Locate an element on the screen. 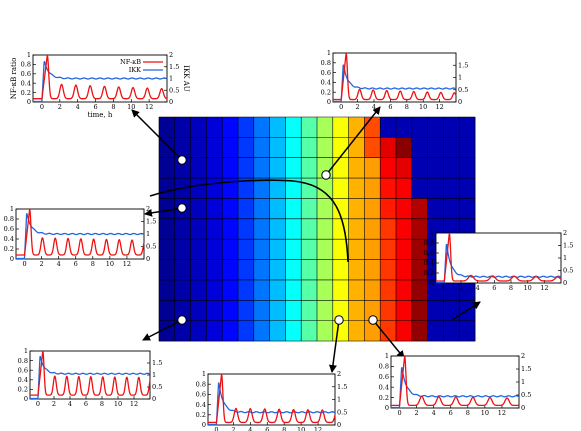  x-tick-label: 0 is located at coordinates (24, 264).